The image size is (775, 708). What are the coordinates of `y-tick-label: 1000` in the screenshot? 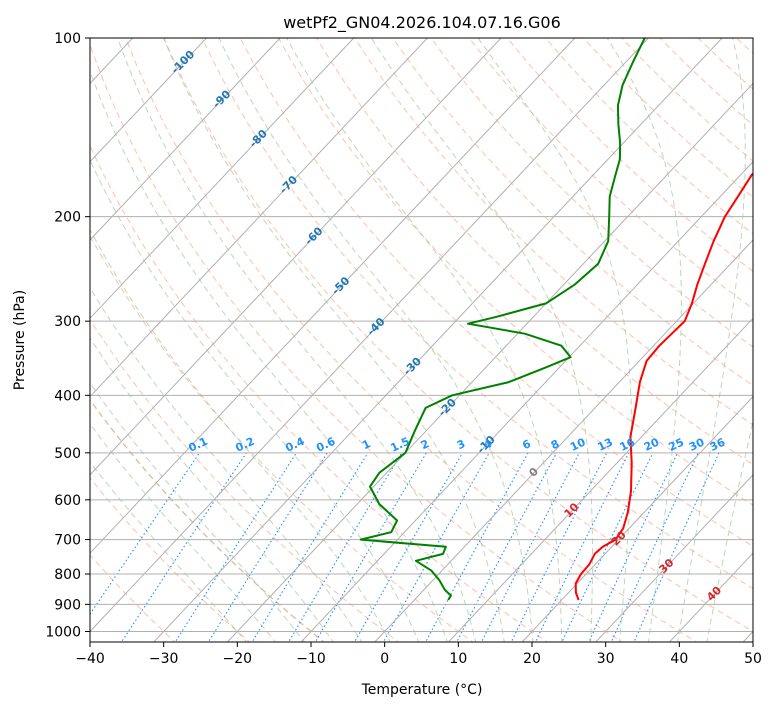 It's located at (63, 633).